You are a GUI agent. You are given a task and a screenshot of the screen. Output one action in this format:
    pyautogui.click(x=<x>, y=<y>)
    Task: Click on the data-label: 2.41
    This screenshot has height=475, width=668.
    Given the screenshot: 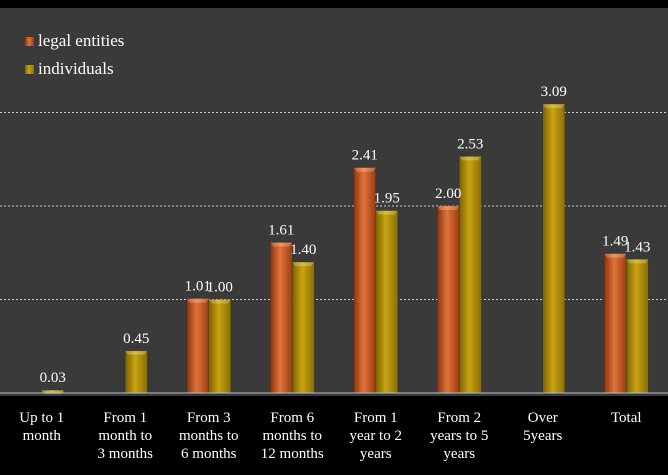 What is the action you would take?
    pyautogui.click(x=365, y=156)
    